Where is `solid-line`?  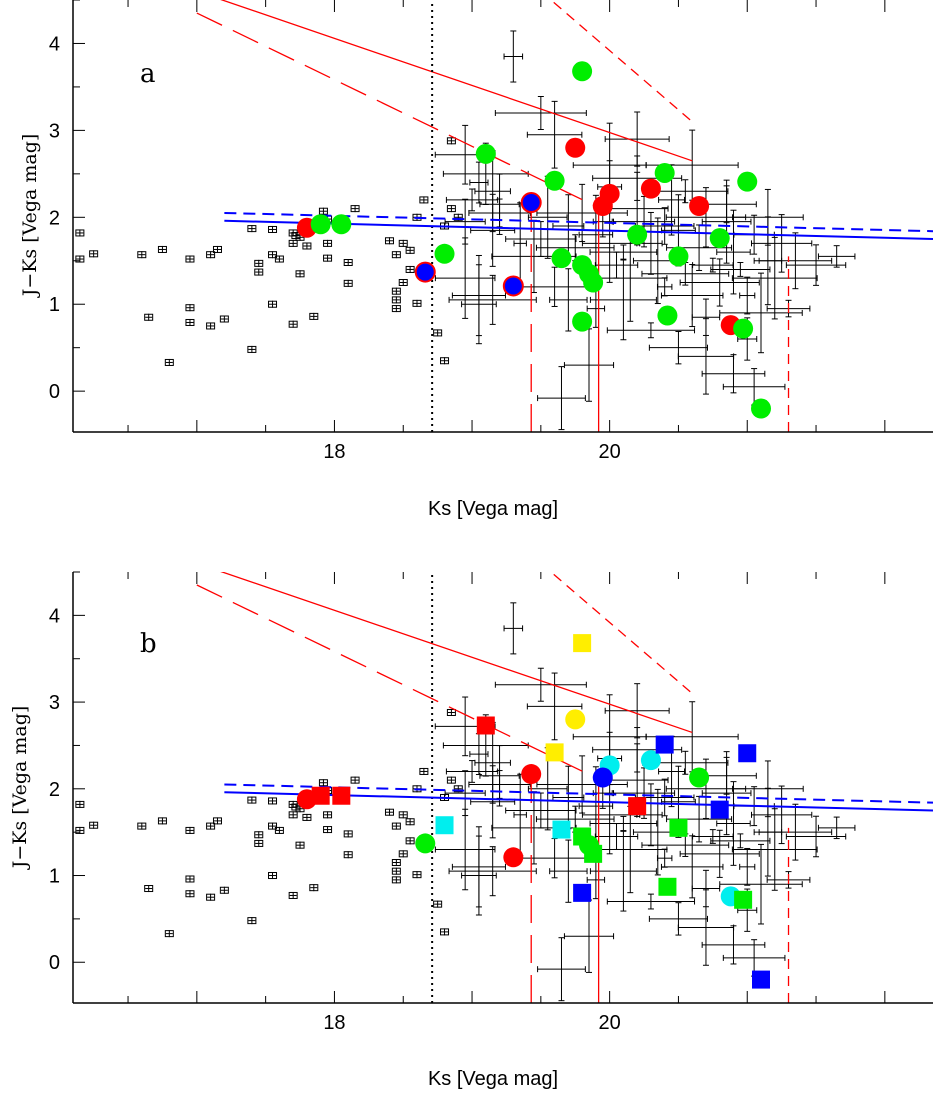
solid-line is located at coordinates (456, 81).